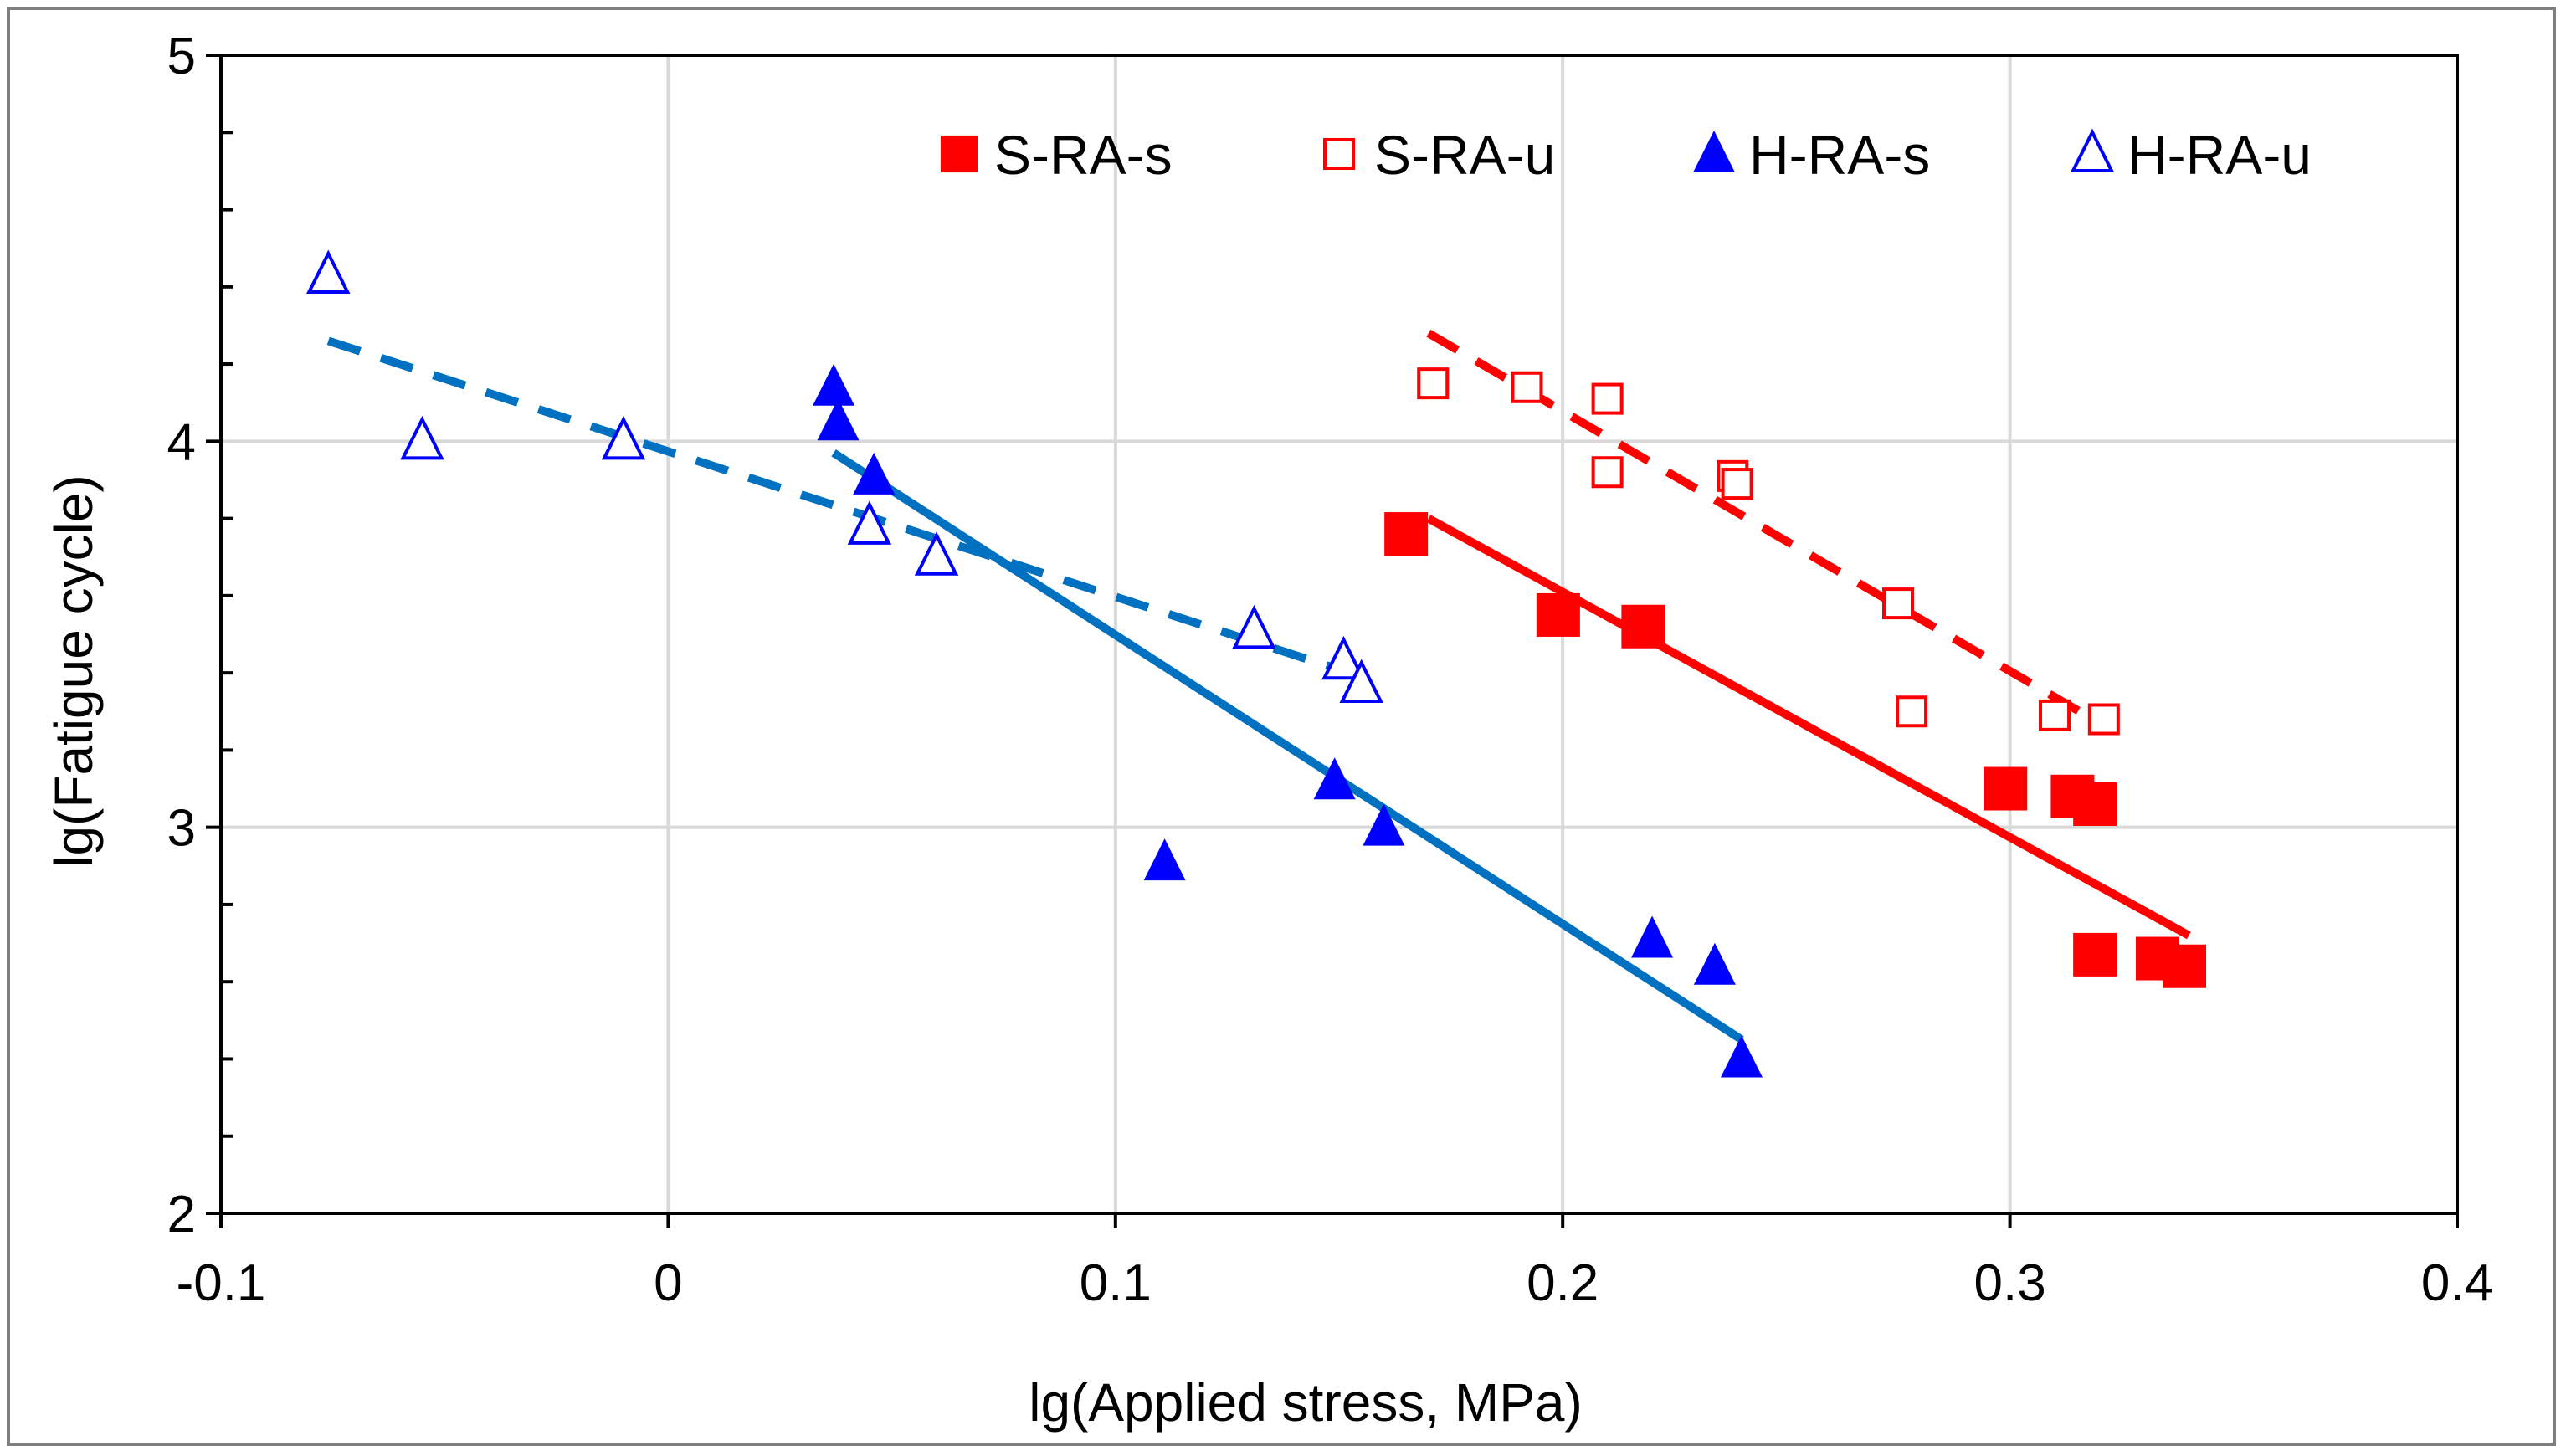 The width and height of the screenshot is (2566, 1456). I want to click on y-tick-label: 4, so click(181, 442).